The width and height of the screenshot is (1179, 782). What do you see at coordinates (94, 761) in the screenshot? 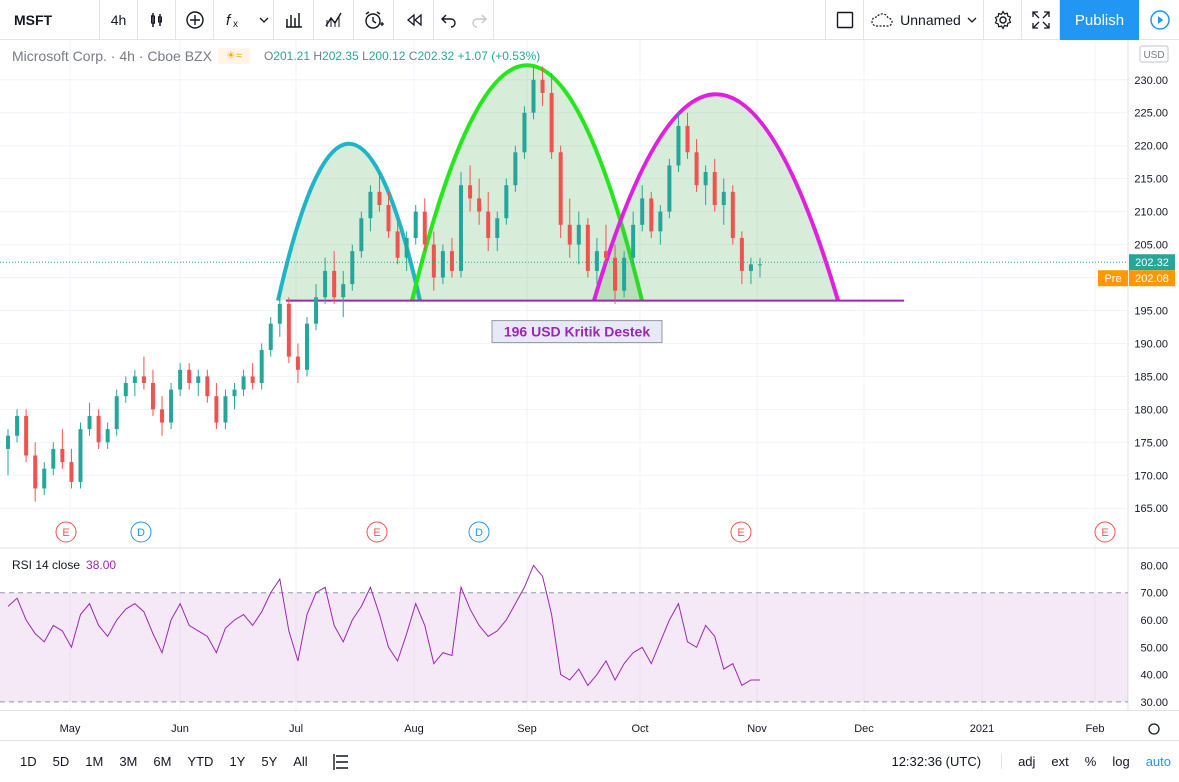
I see `range-button-1m: 1M` at bounding box center [94, 761].